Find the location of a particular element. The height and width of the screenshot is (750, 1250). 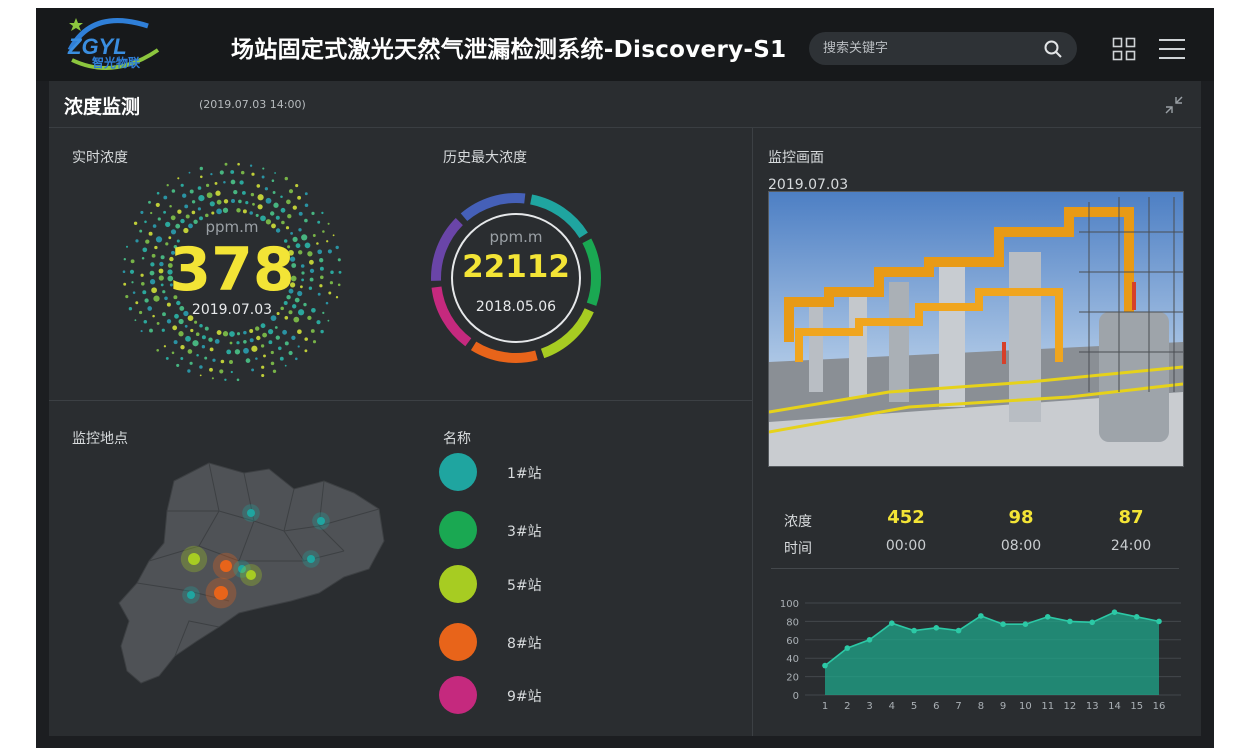

search-icon is located at coordinates (1053, 49).